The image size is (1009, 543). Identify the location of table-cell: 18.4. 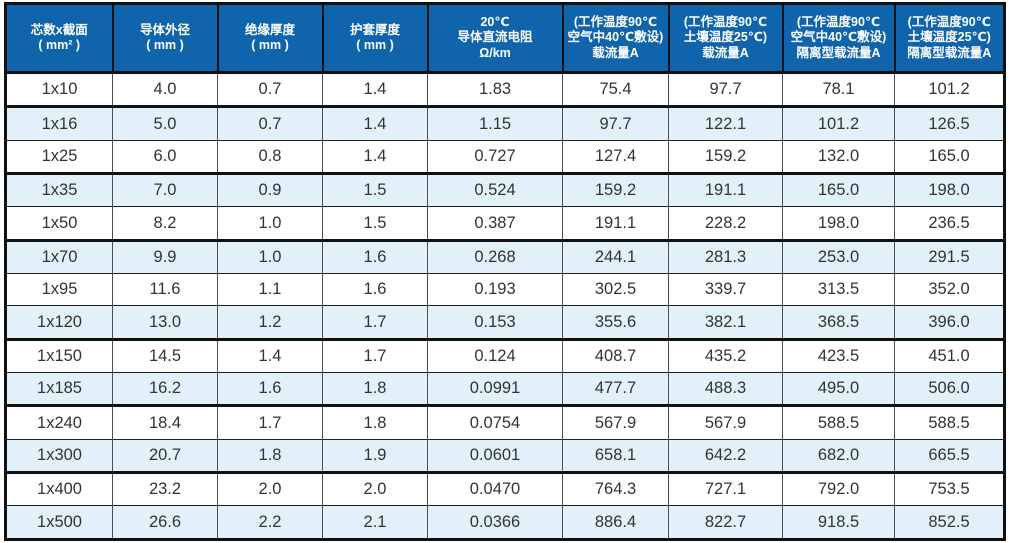
(165, 422).